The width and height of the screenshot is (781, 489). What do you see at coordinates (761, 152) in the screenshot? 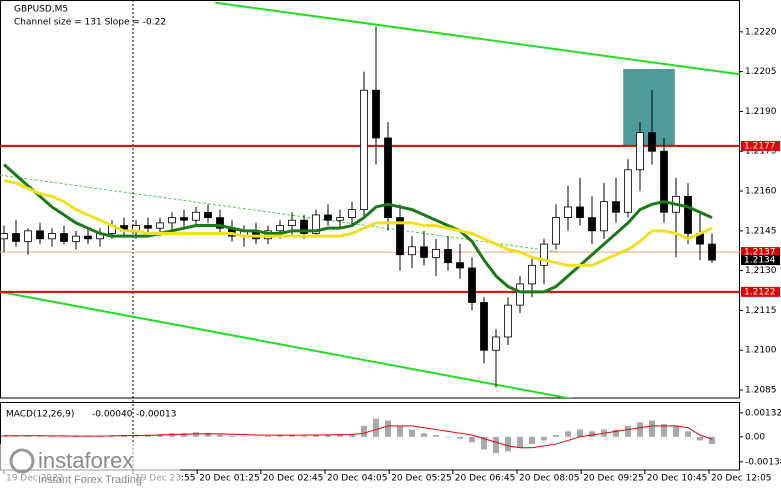
I see `y-tick-label: 1.2175` at bounding box center [761, 152].